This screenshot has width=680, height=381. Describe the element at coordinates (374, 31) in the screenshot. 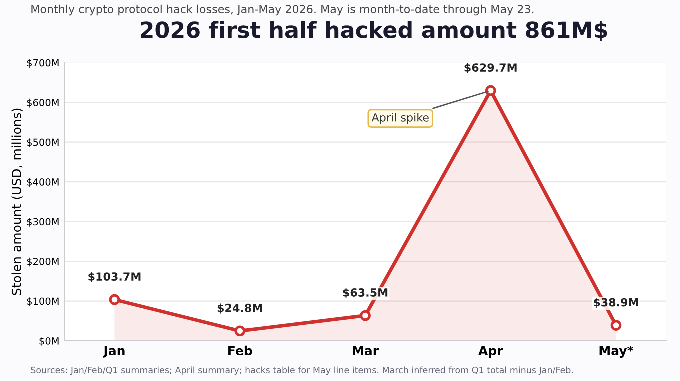

I see `chart-title: 2026 first half hacked amount 861M$` at that location.